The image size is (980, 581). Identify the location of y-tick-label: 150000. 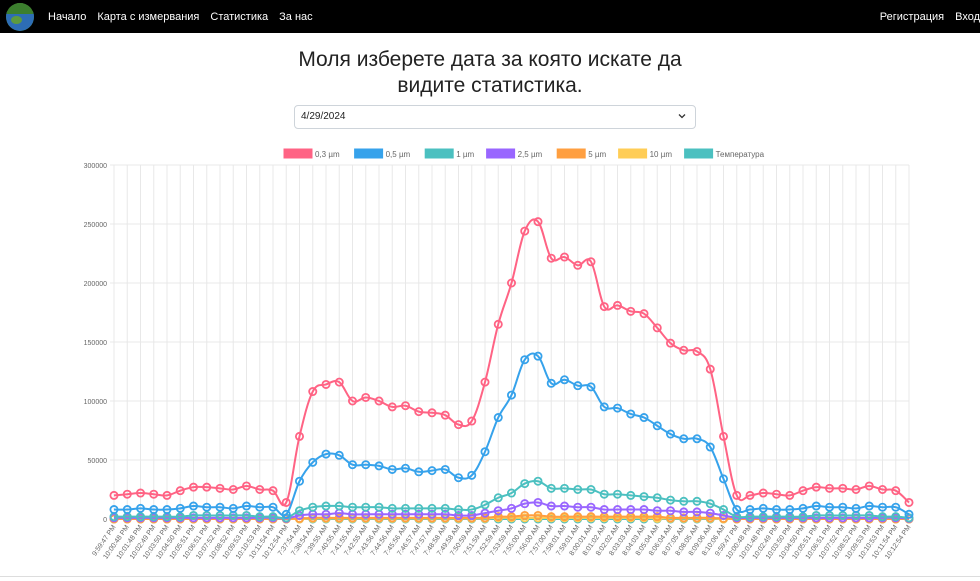
(95, 343).